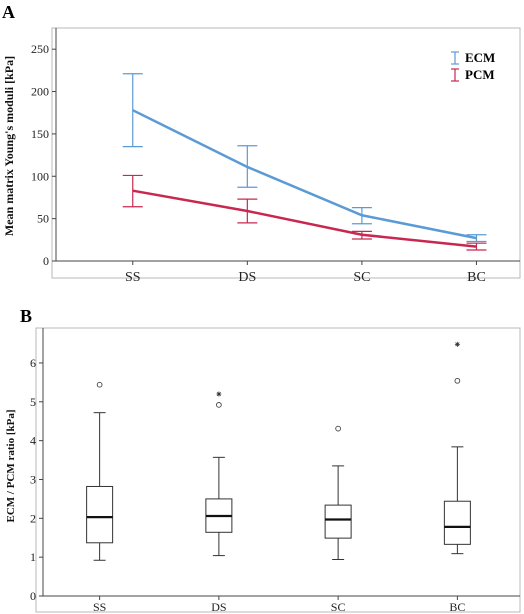 Image resolution: width=524 pixels, height=614 pixels. What do you see at coordinates (33, 441) in the screenshot?
I see `y-tick-label: 4` at bounding box center [33, 441].